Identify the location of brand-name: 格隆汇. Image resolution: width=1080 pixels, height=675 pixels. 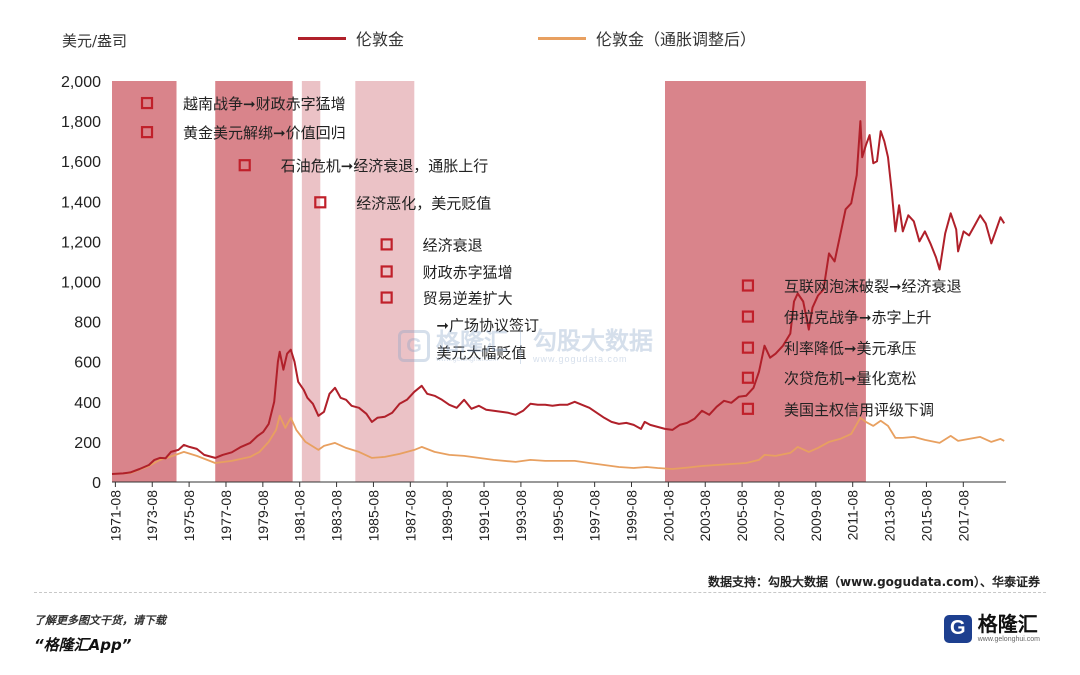
(1007, 624).